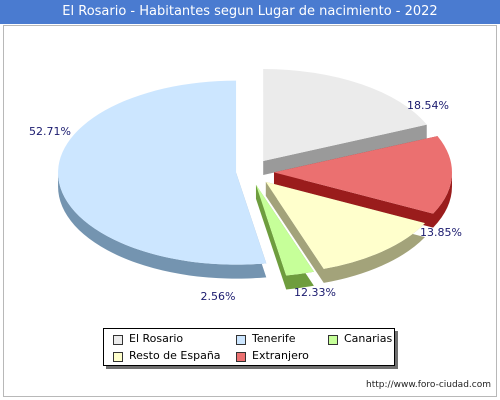 The height and width of the screenshot is (400, 500). Describe the element at coordinates (362, 175) in the screenshot. I see `pie-slice-extranjero` at that location.